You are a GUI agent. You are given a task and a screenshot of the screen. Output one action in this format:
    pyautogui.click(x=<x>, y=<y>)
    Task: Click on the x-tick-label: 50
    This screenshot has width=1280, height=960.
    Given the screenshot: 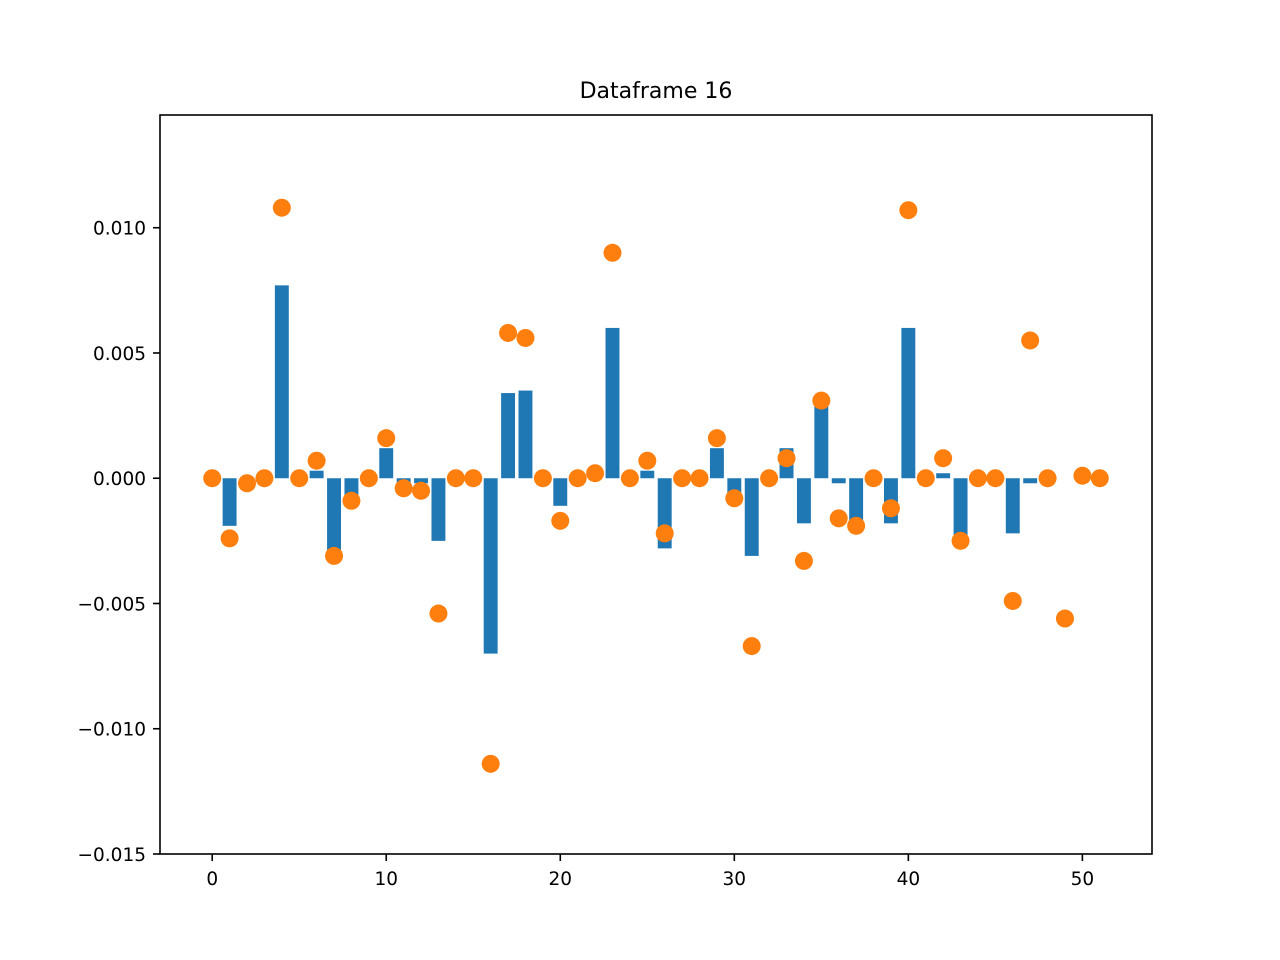 What is the action you would take?
    pyautogui.click(x=1083, y=879)
    